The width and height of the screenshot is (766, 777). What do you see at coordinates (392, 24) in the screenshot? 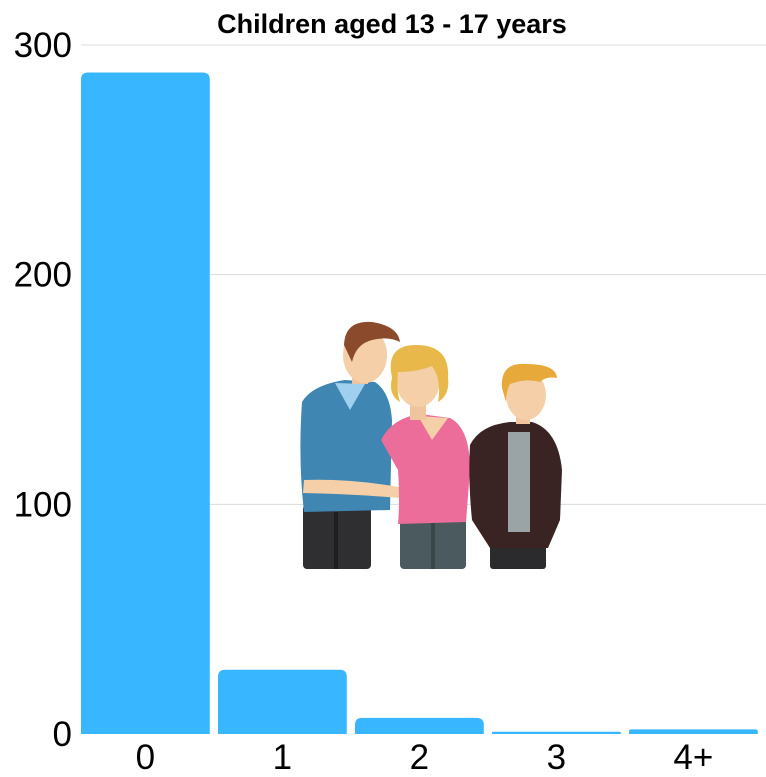
I see `chart-title: Children aged 13 - 17 years` at bounding box center [392, 24].